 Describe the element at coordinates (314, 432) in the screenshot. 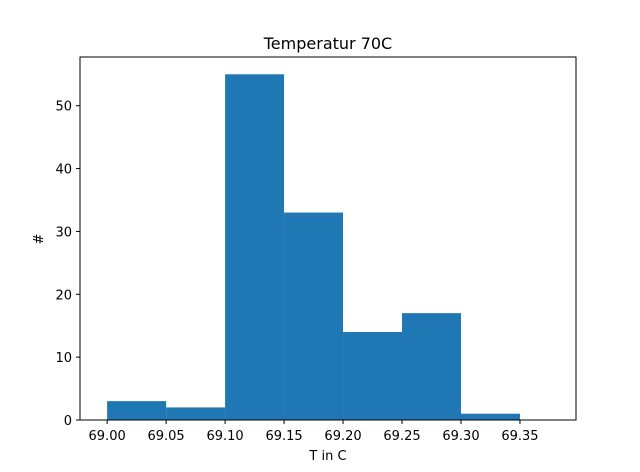

I see `x-axis-ticks: 69.00 69.05 69.10 69.15 69.20 69.25 69.30 69.35` at that location.